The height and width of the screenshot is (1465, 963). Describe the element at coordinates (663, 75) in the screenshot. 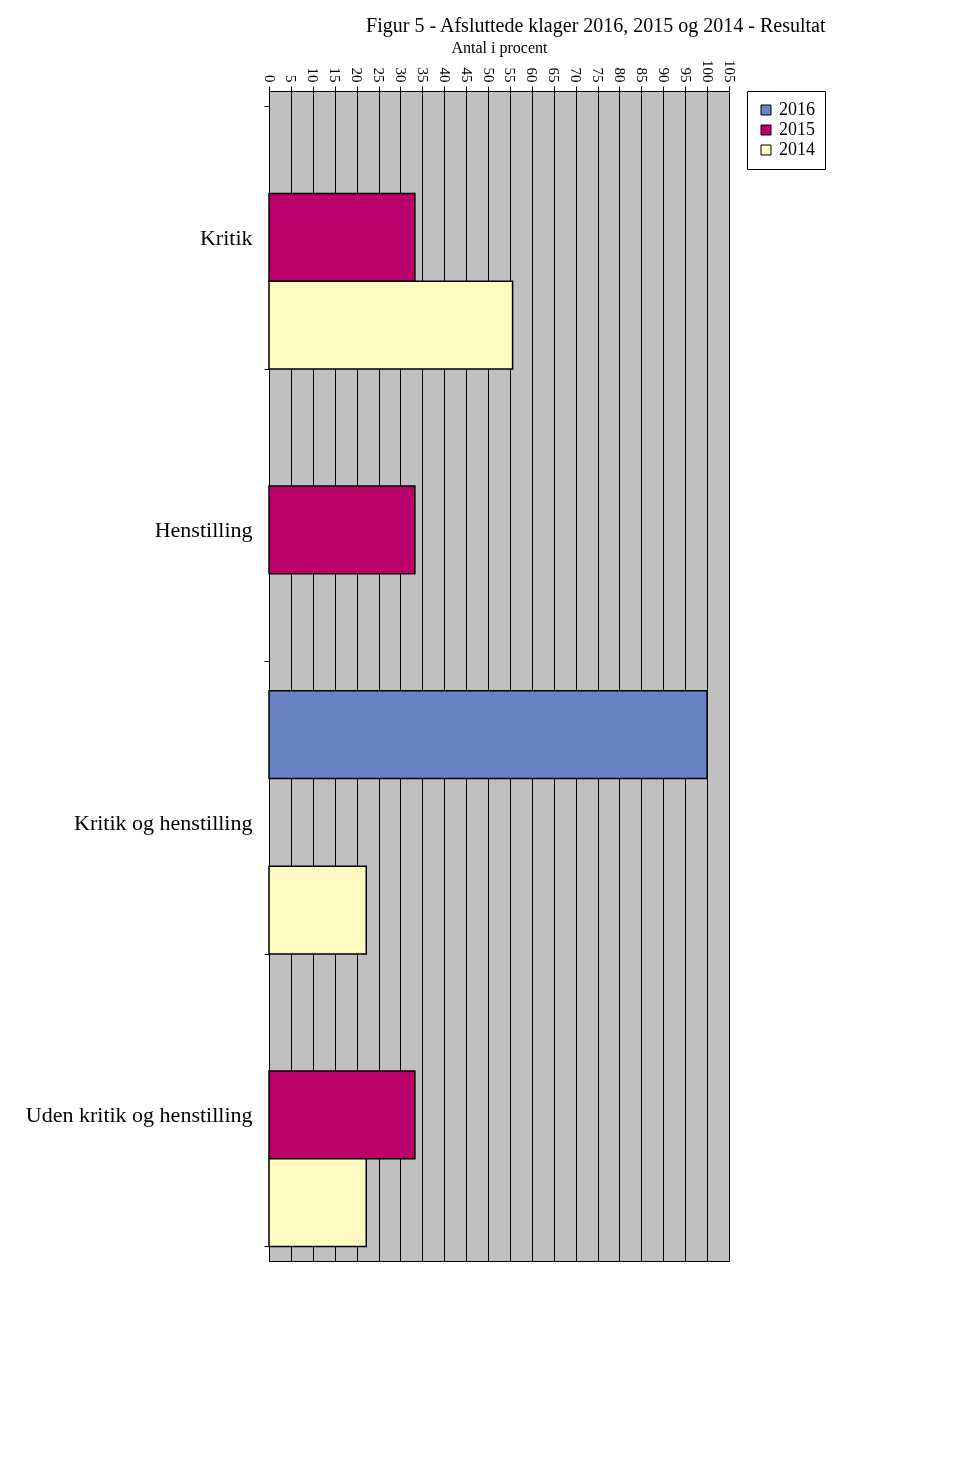

I see `x-tick-label: 90` at that location.